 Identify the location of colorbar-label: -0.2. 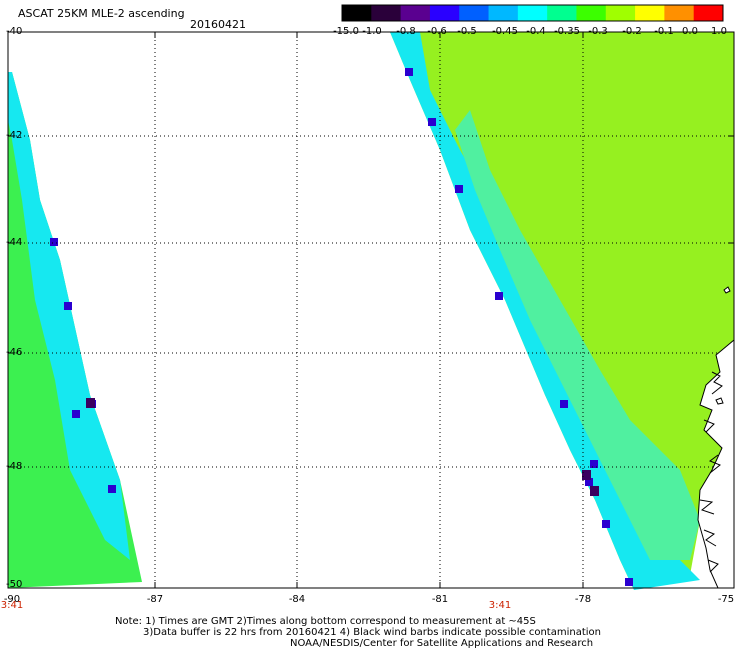
(632, 31).